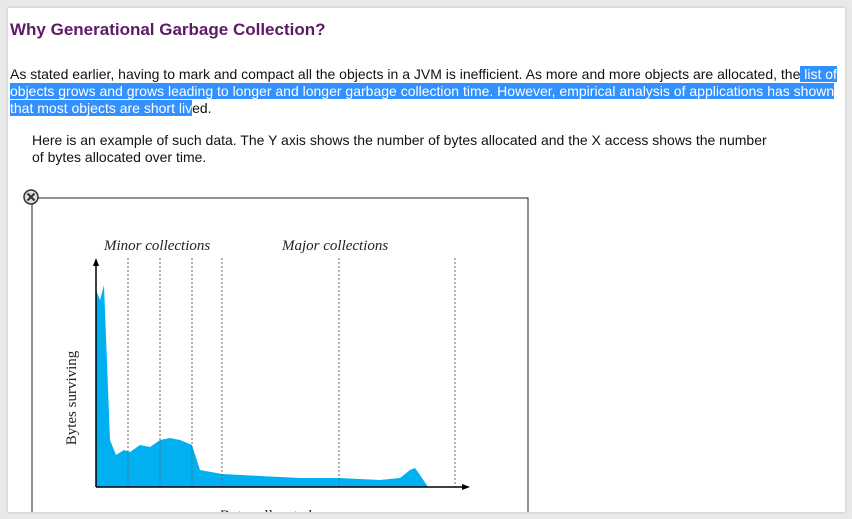  I want to click on close-icon, so click(31, 197).